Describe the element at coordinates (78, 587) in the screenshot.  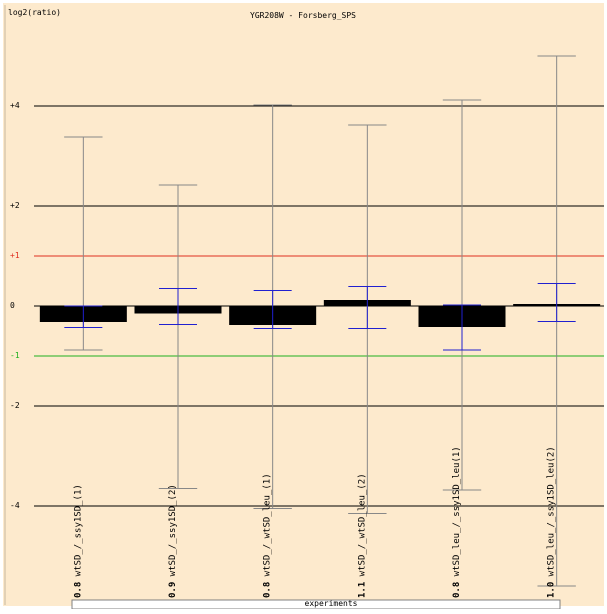
I see `category-prefix-0: 0.8` at that location.